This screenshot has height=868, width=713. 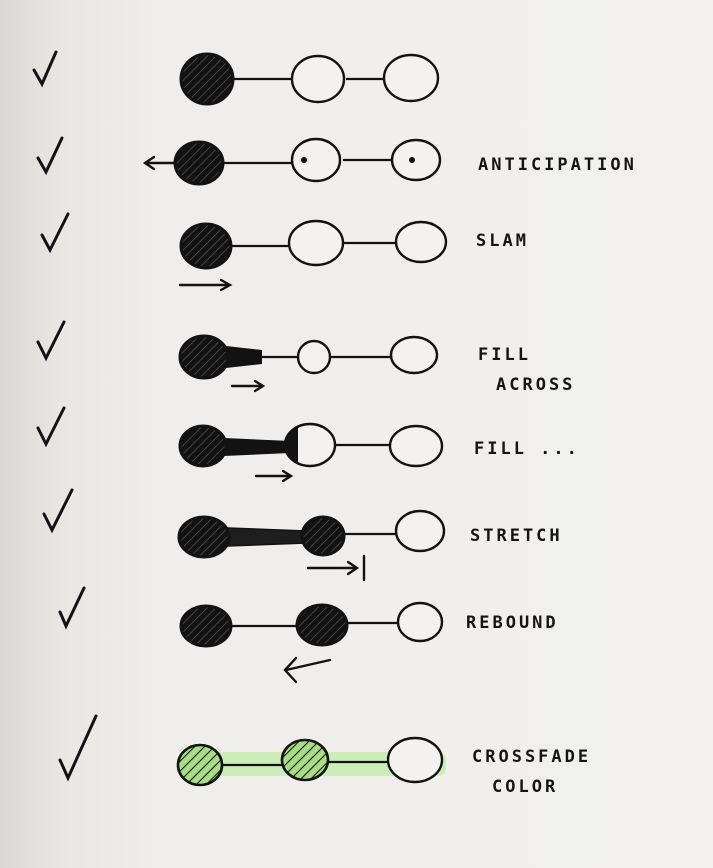 I want to click on row-2: ANTICIPATION, so click(x=336, y=161).